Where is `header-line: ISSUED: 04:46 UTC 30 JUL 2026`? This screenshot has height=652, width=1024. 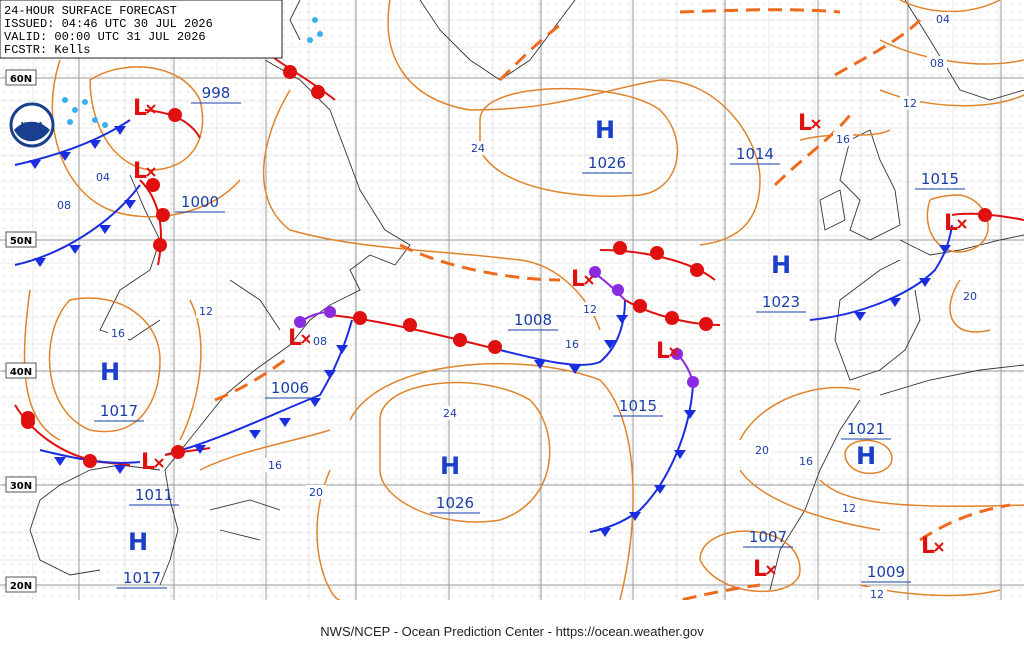
header-line: ISSUED: 04:46 UTC 30 JUL 2026 is located at coordinates (108, 24).